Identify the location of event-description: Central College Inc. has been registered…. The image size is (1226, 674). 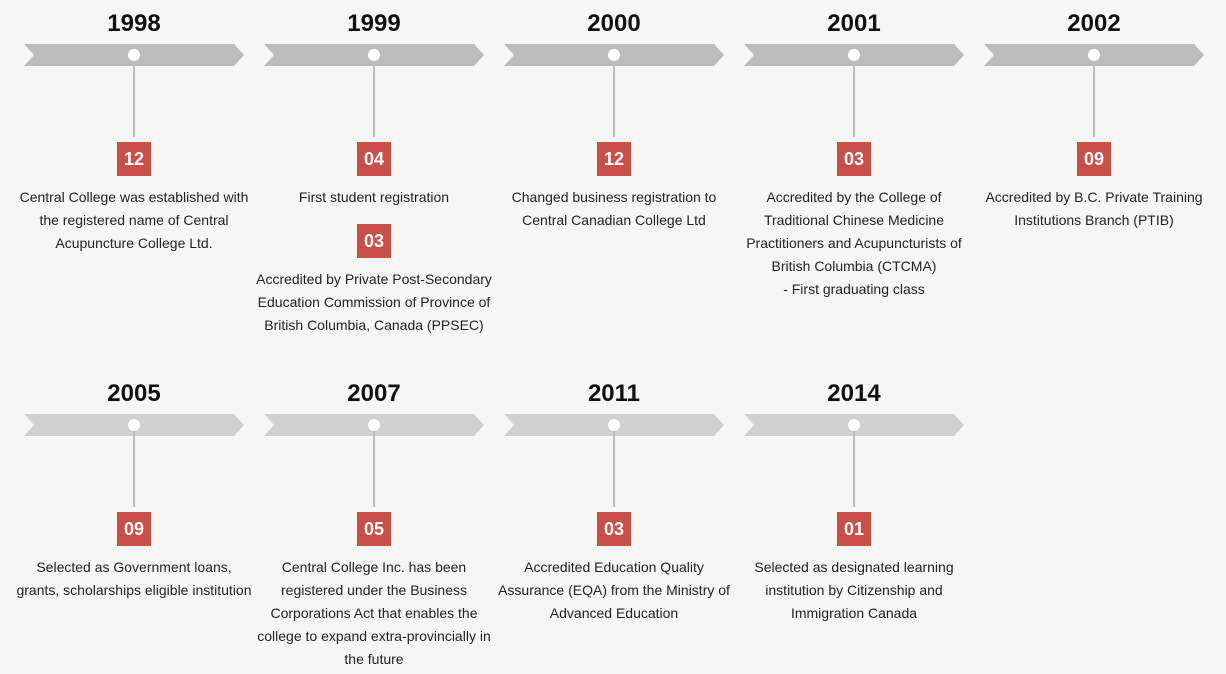
(374, 613).